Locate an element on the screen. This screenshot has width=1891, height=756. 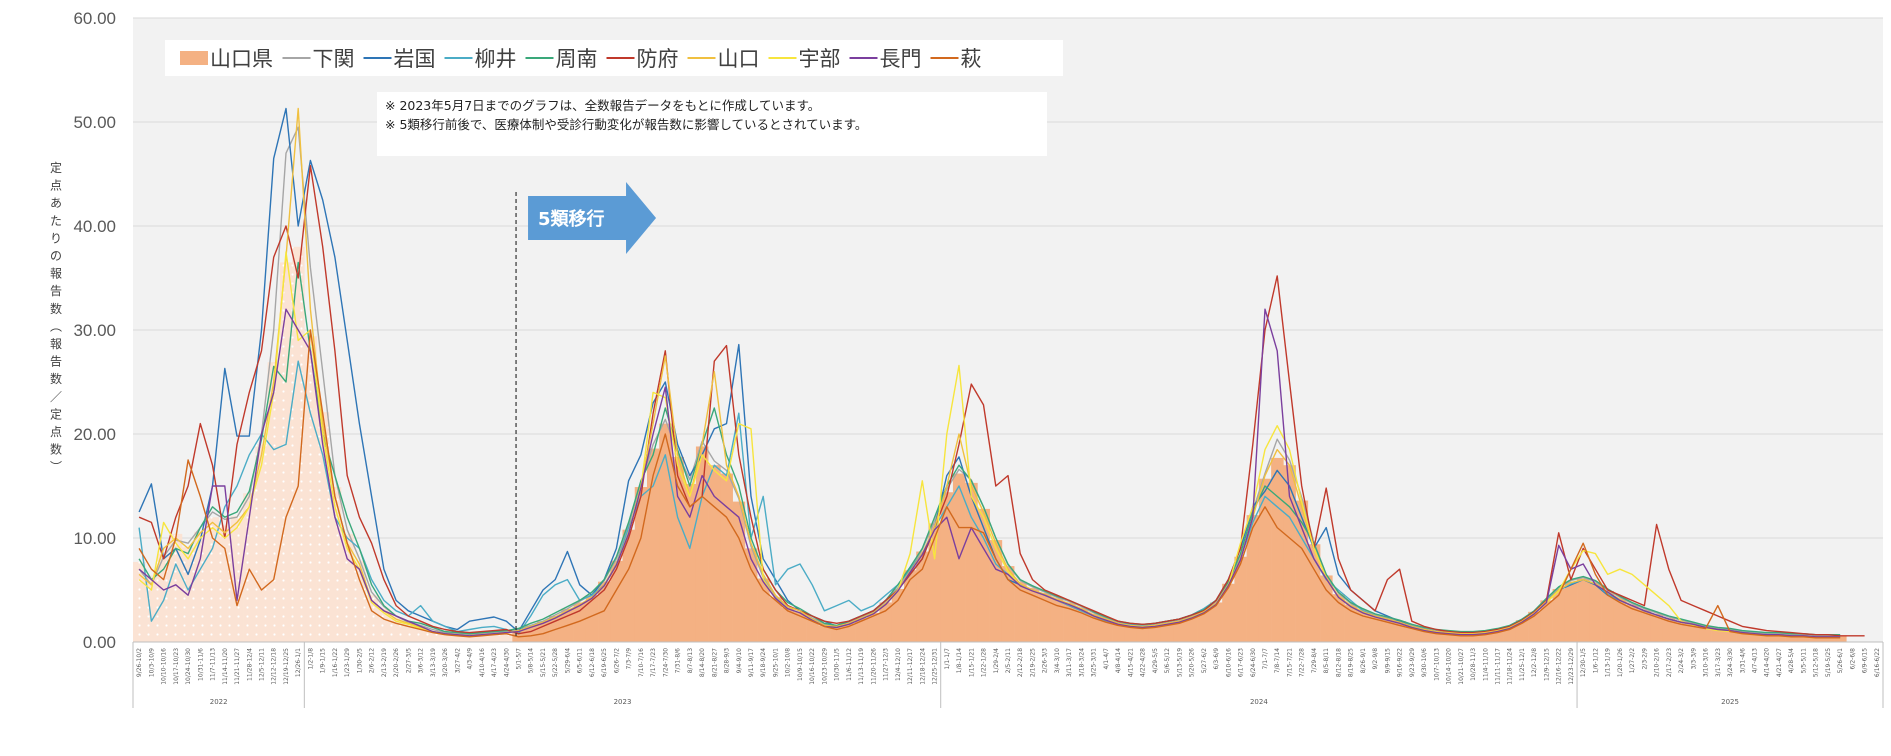
x-tick-label: 5/26-6/1 is located at coordinates (1840, 660).